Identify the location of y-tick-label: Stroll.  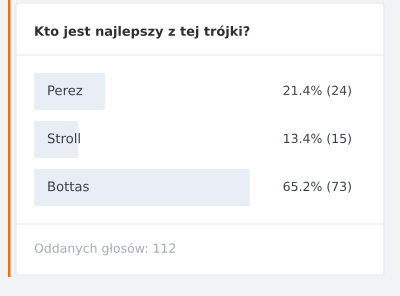
(64, 138).